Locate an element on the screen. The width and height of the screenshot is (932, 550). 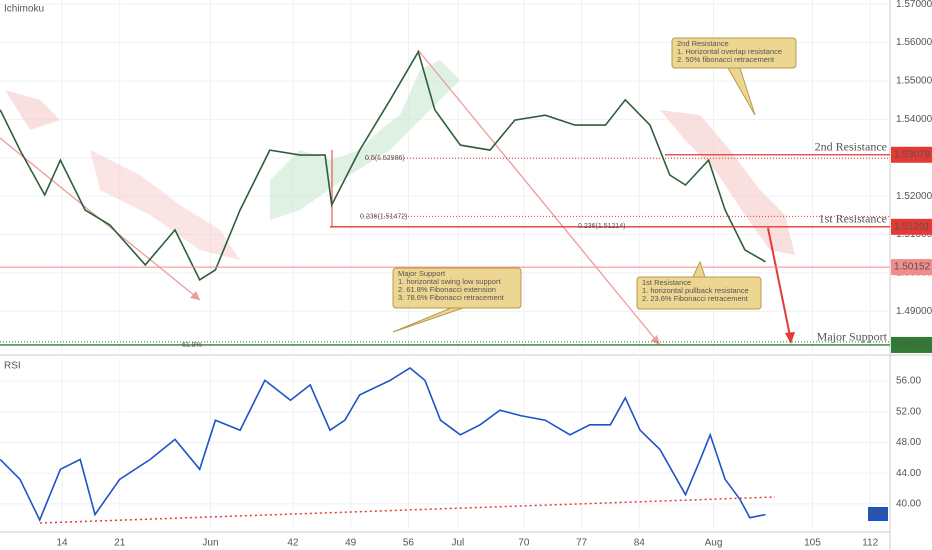
x-tick-label: 84 is located at coordinates (640, 543).